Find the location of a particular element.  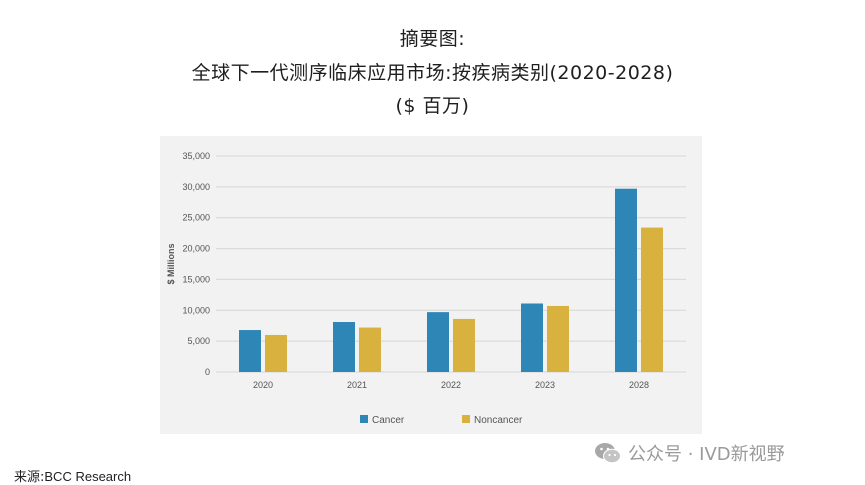

legend-swatch-cancer is located at coordinates (364, 419).